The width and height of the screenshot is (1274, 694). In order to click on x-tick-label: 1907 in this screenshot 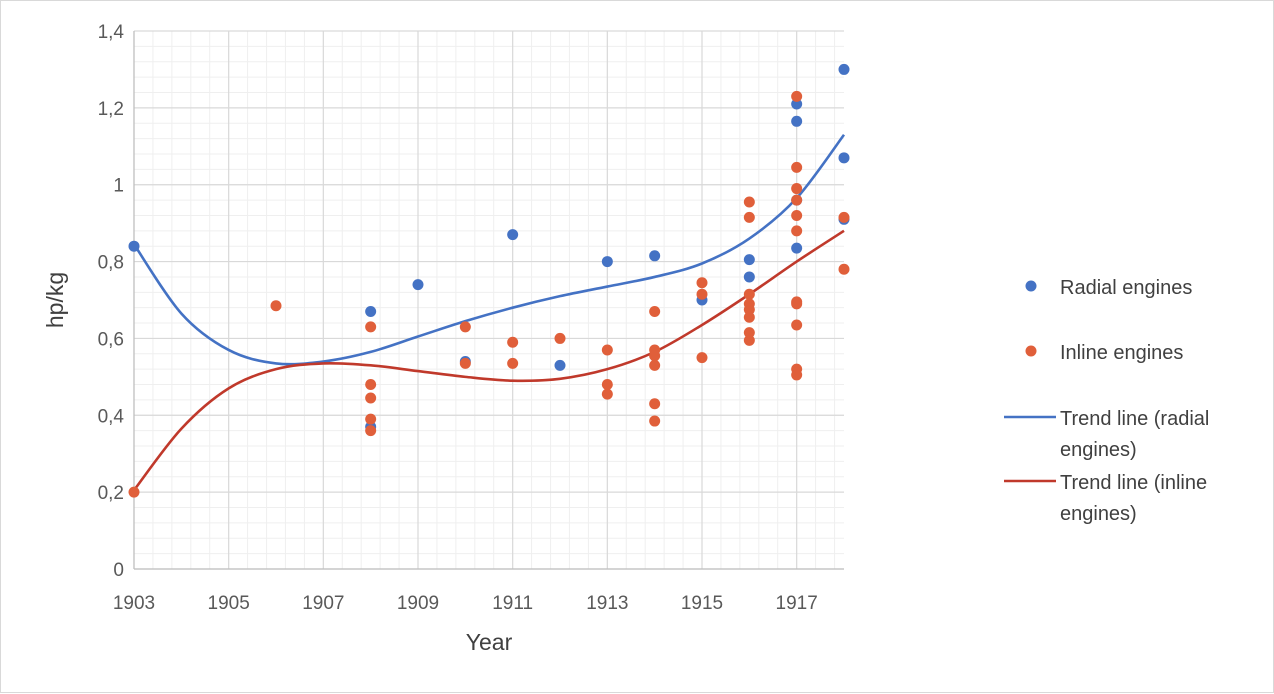, I will do `click(323, 603)`.